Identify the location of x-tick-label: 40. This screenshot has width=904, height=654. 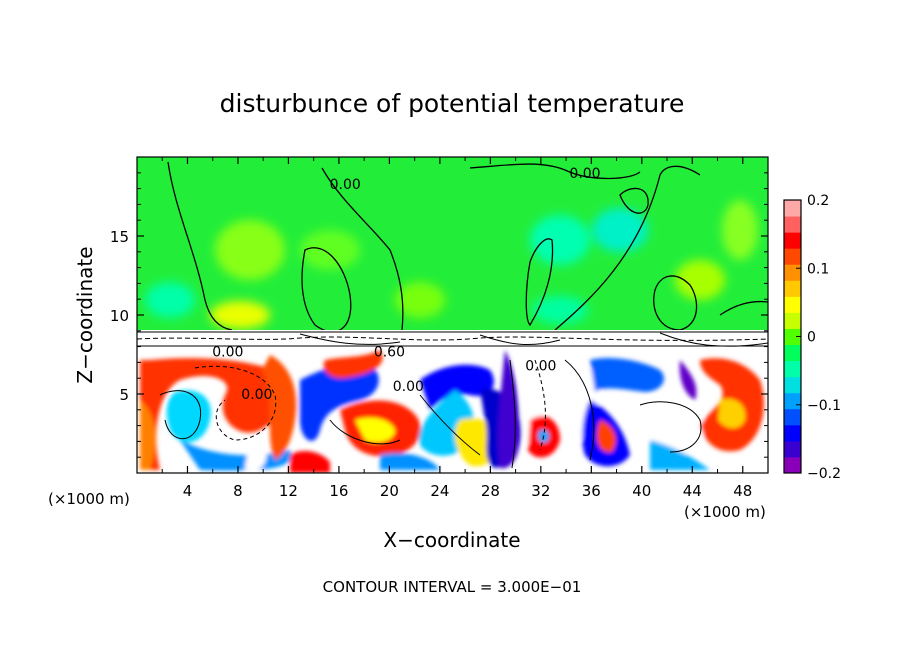
(641, 491).